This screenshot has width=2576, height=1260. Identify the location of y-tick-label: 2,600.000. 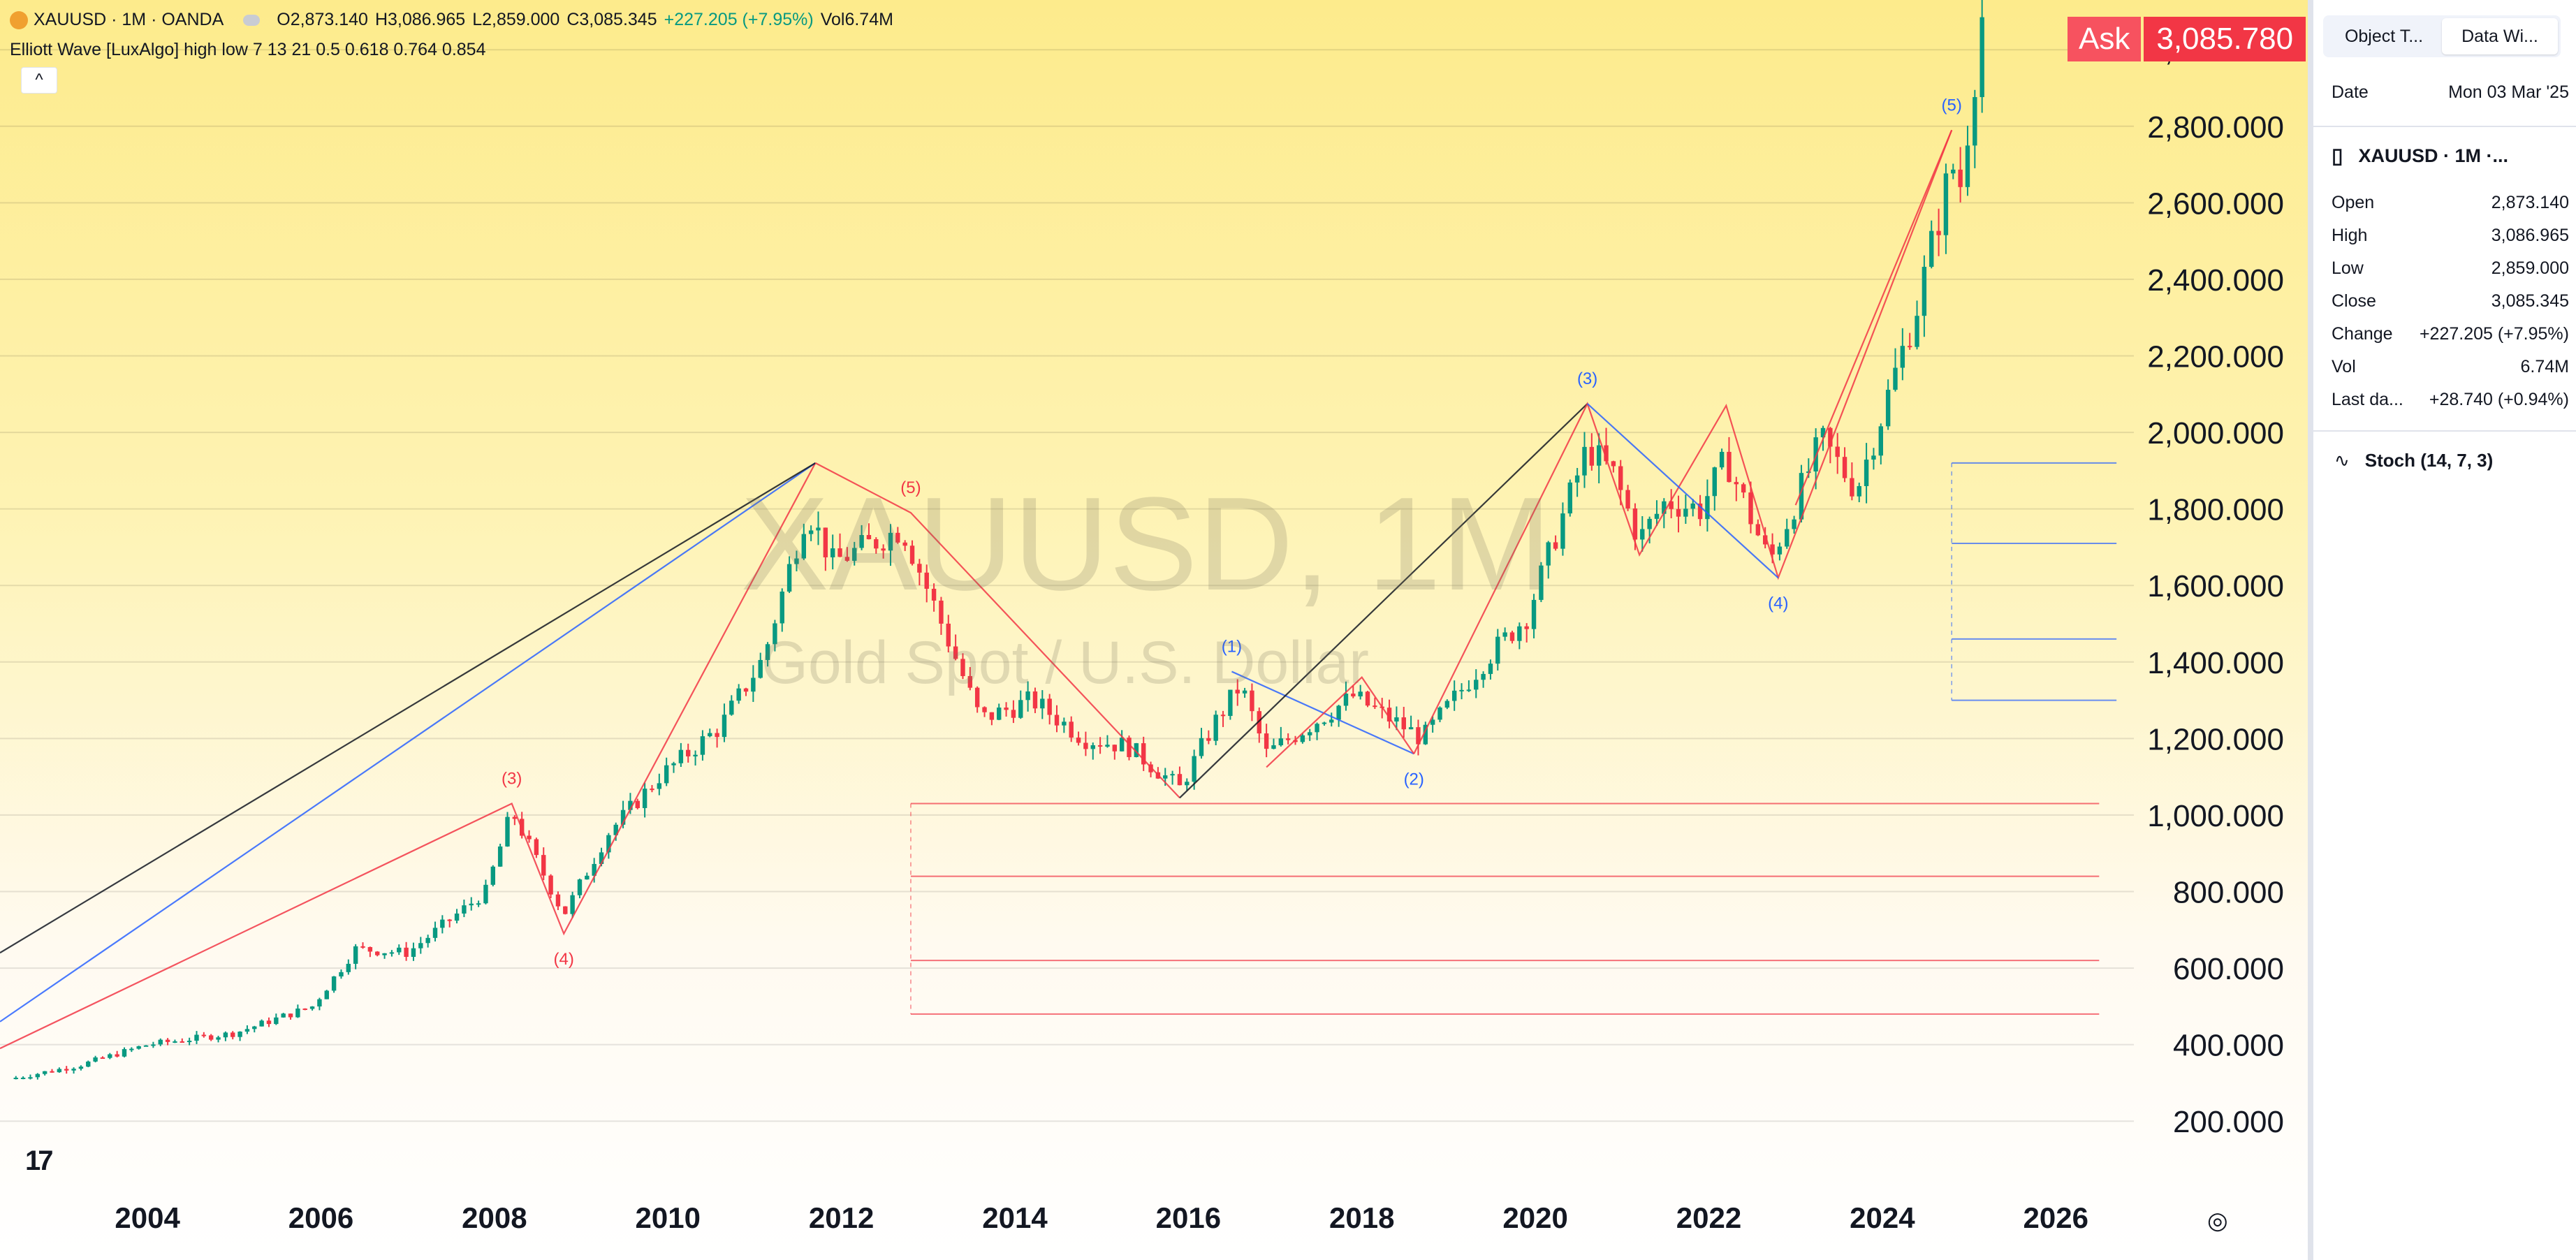
(2215, 203).